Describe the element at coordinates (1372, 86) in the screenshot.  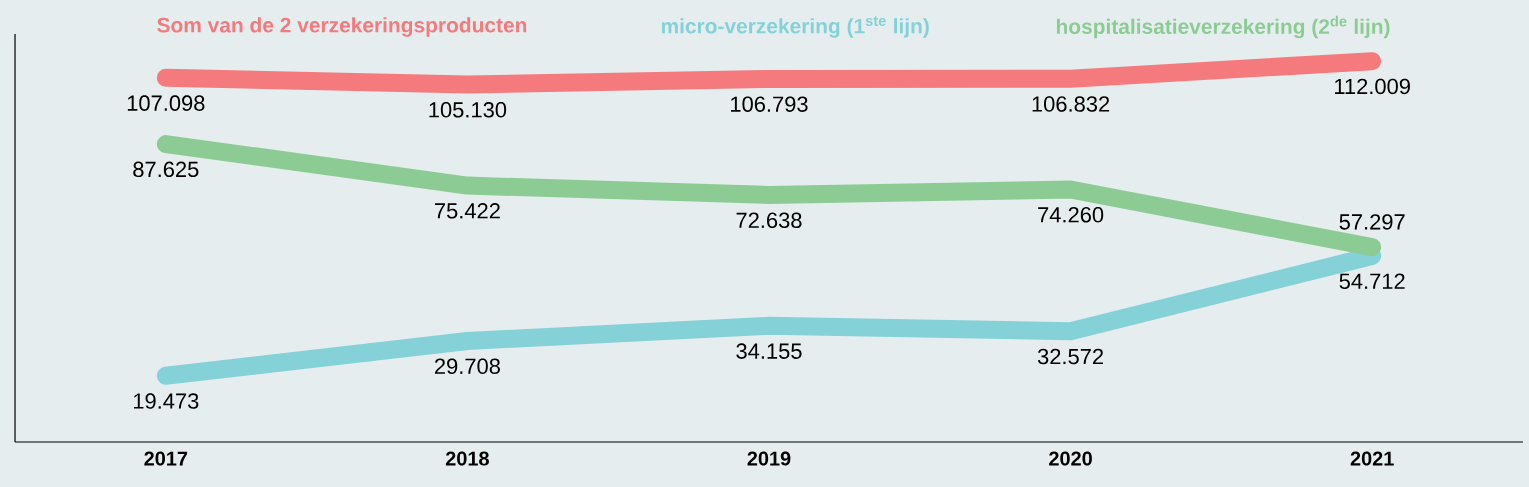
I see `data-label: 112.009` at that location.